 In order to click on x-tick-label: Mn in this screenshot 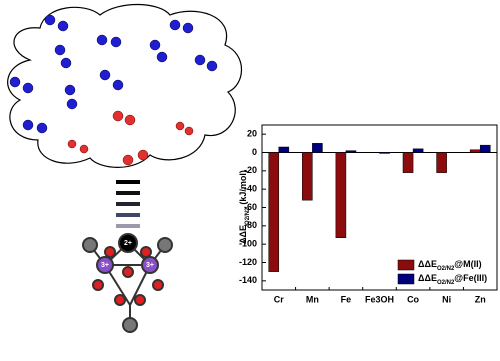, I will do `click(312, 299)`.